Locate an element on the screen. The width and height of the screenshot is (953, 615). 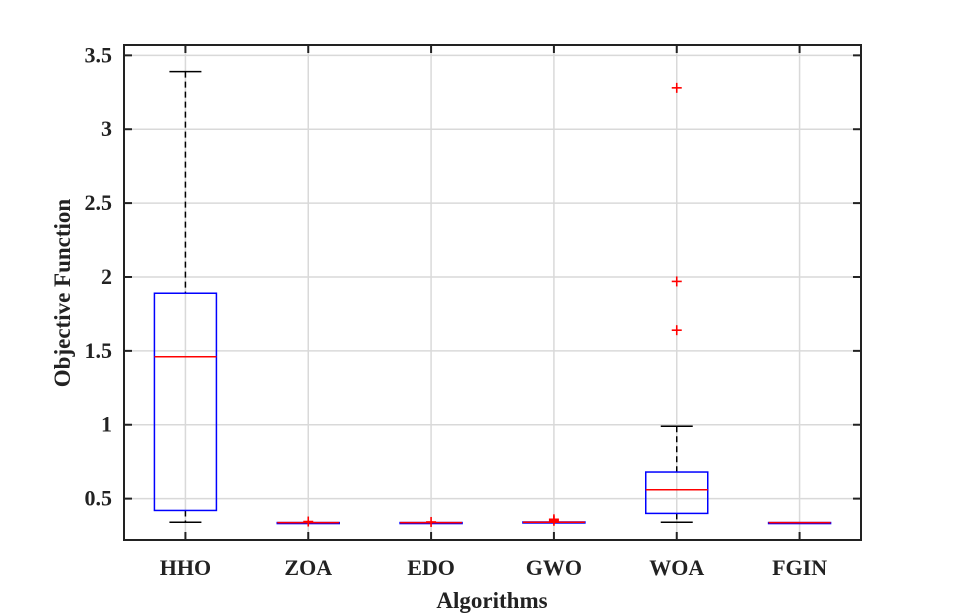
x-tick-label: FGIN is located at coordinates (799, 567).